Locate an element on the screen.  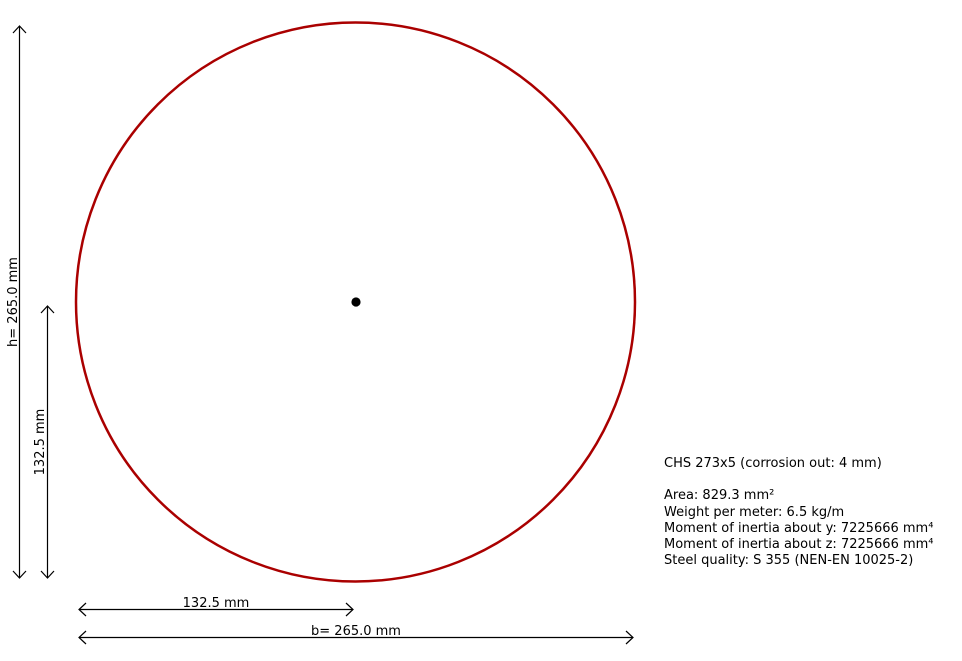
width-dimension is located at coordinates (356, 637).